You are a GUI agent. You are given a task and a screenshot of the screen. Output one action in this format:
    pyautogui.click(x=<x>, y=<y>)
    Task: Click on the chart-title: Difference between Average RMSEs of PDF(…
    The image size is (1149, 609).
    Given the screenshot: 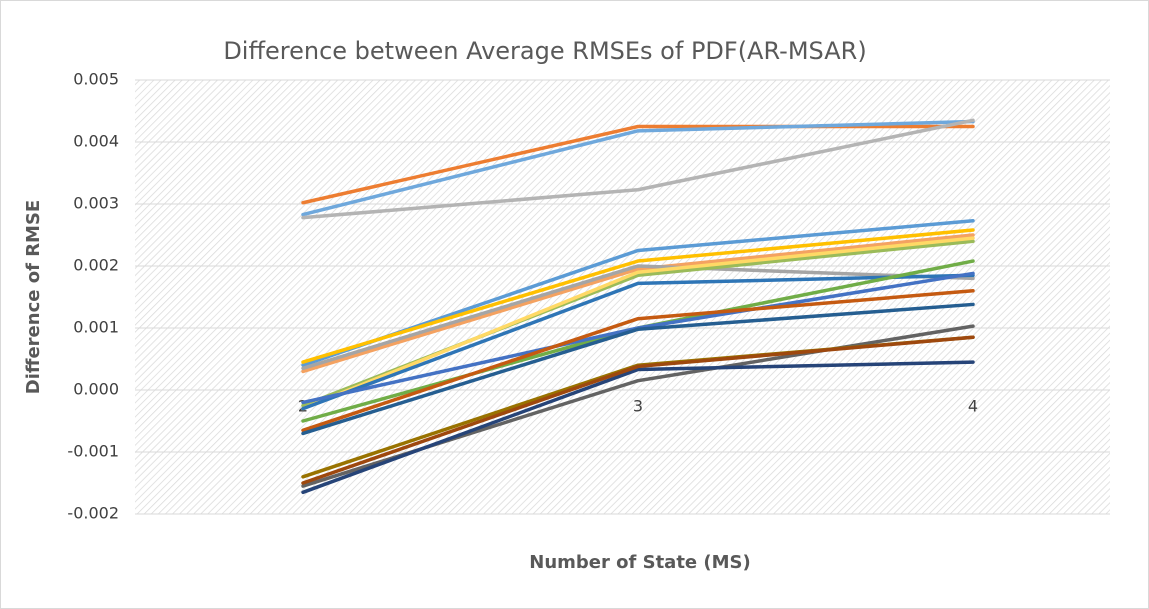 What is the action you would take?
    pyautogui.click(x=544, y=51)
    